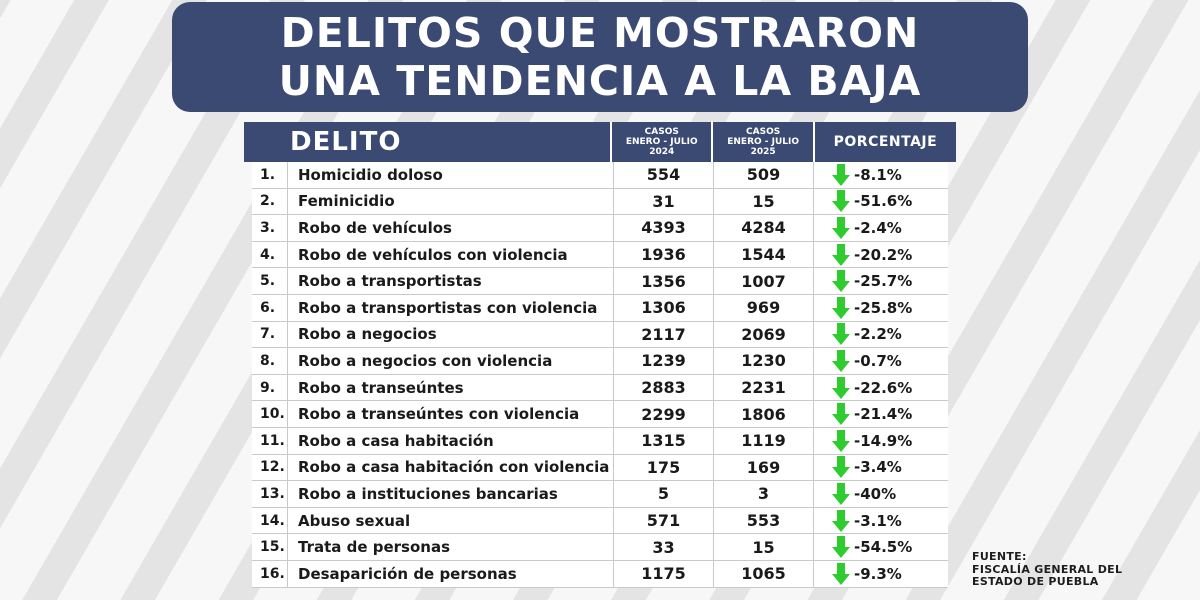  What do you see at coordinates (664, 361) in the screenshot?
I see `row-casos-2024: 1239` at bounding box center [664, 361].